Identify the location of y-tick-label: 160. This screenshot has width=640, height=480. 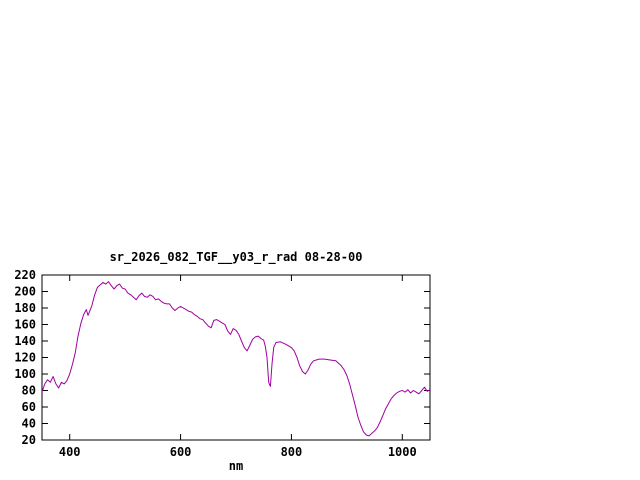
(25, 325).